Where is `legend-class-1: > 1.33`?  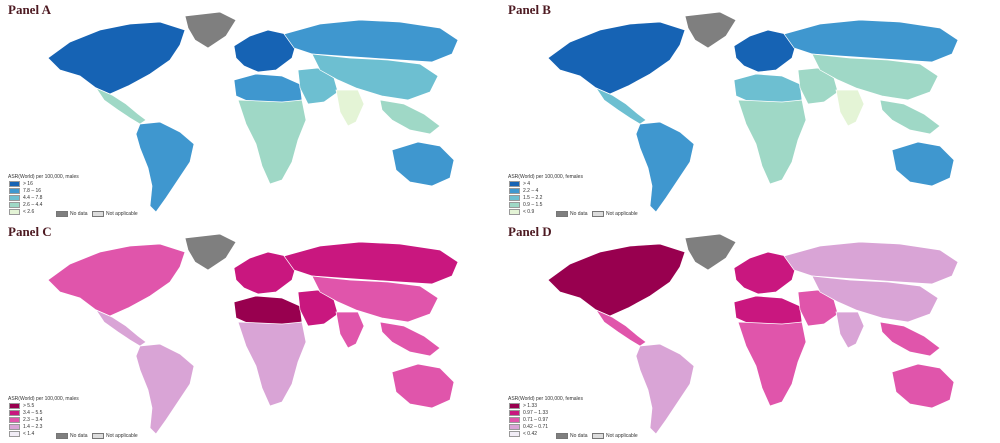
legend-class-1: > 1.33 is located at coordinates (539, 406).